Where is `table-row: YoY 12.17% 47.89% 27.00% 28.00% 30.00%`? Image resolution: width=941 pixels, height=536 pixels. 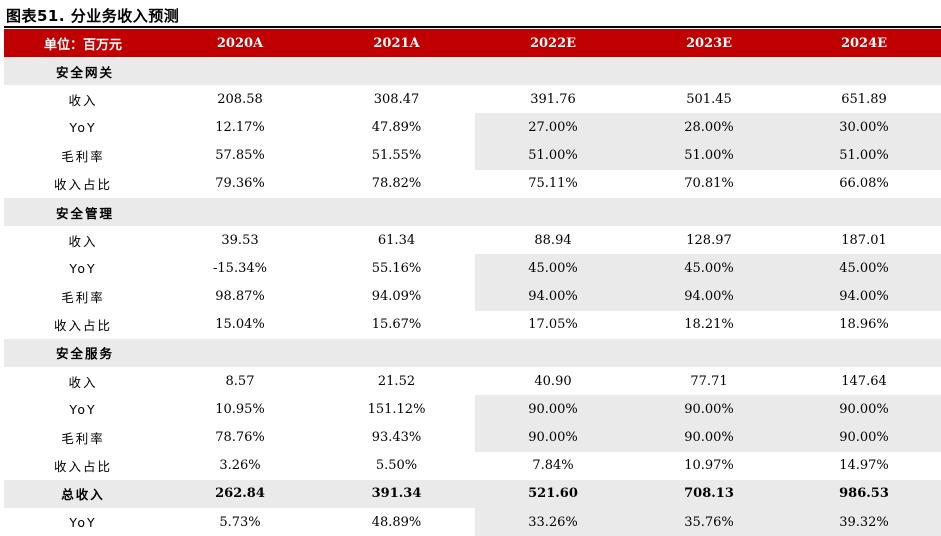 table-row: YoY 12.17% 47.89% 27.00% 28.00% 30.00% is located at coordinates (472, 127).